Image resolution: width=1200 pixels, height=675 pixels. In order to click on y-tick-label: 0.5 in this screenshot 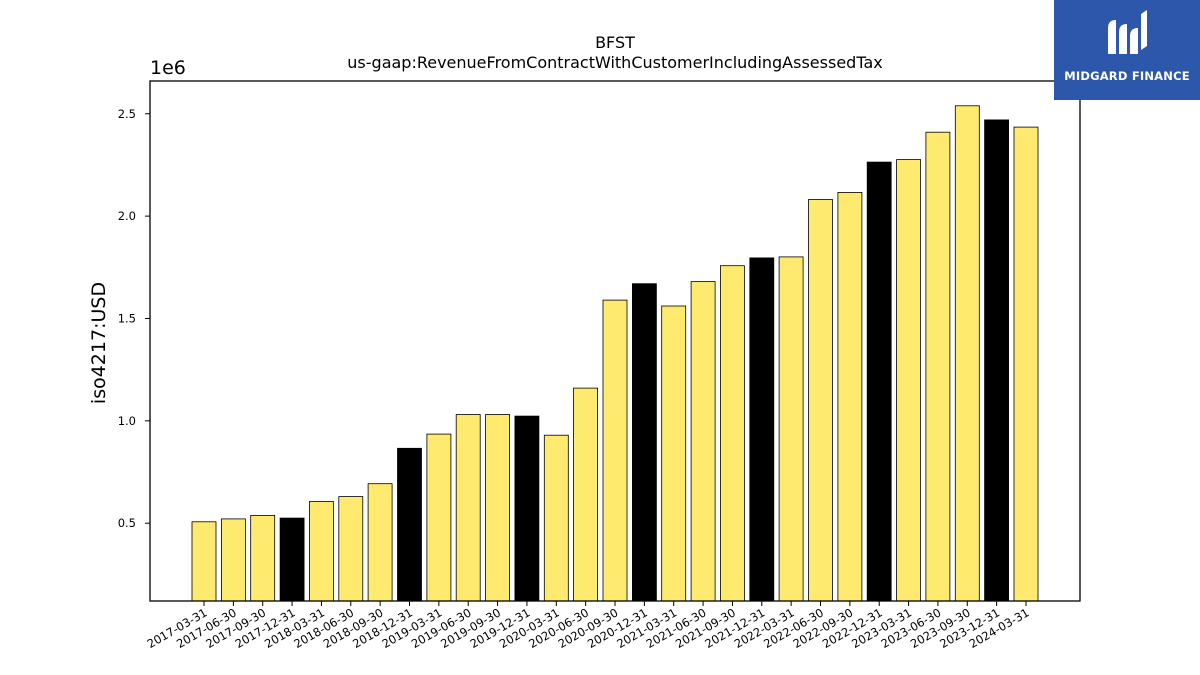, I will do `click(127, 523)`.